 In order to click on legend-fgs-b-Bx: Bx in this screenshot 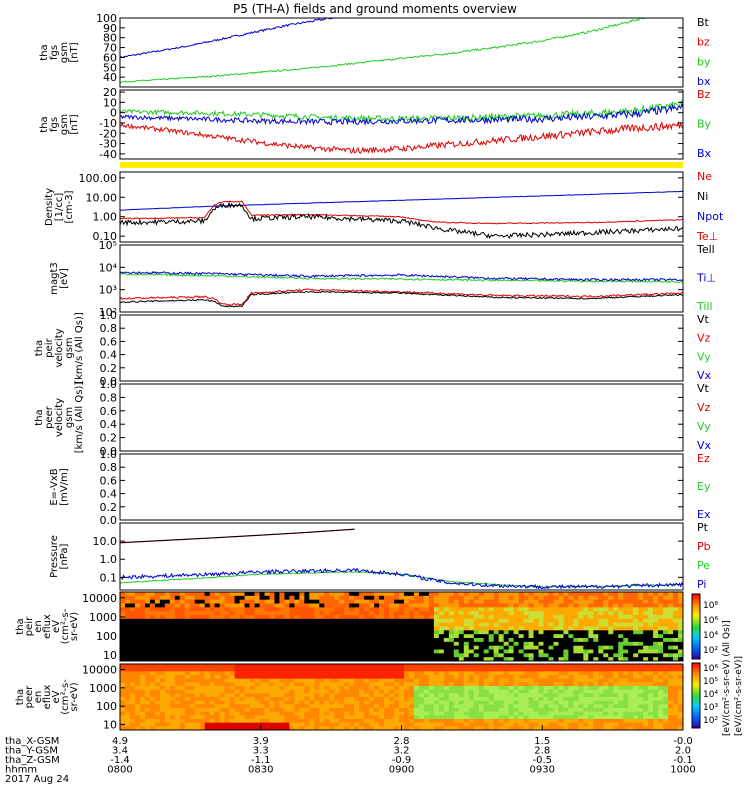, I will do `click(704, 153)`.